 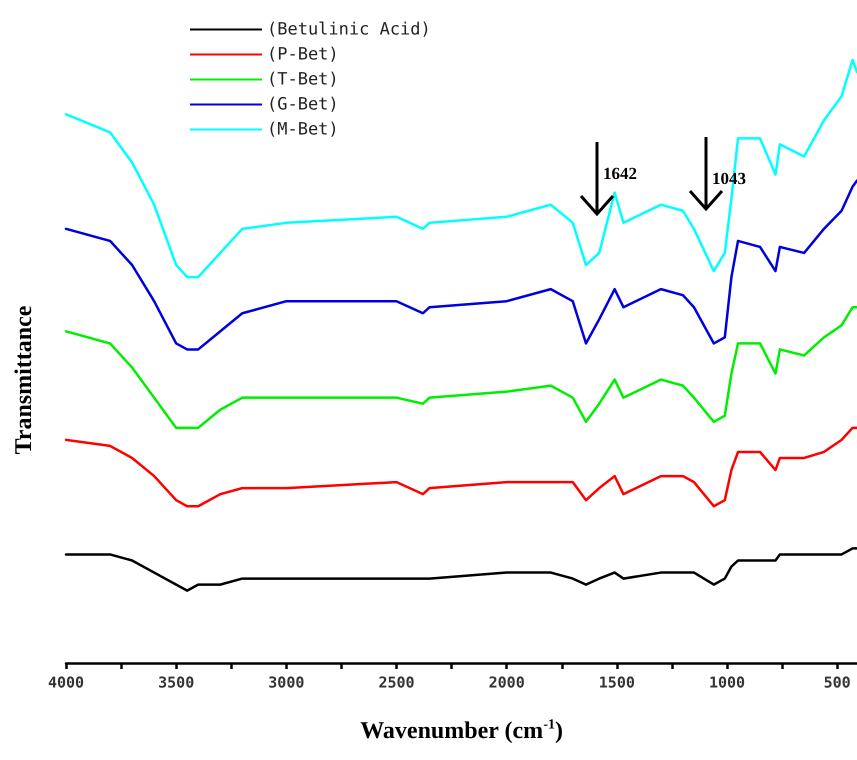 What do you see at coordinates (506, 683) in the screenshot?
I see `x-tick-label: 2000` at bounding box center [506, 683].